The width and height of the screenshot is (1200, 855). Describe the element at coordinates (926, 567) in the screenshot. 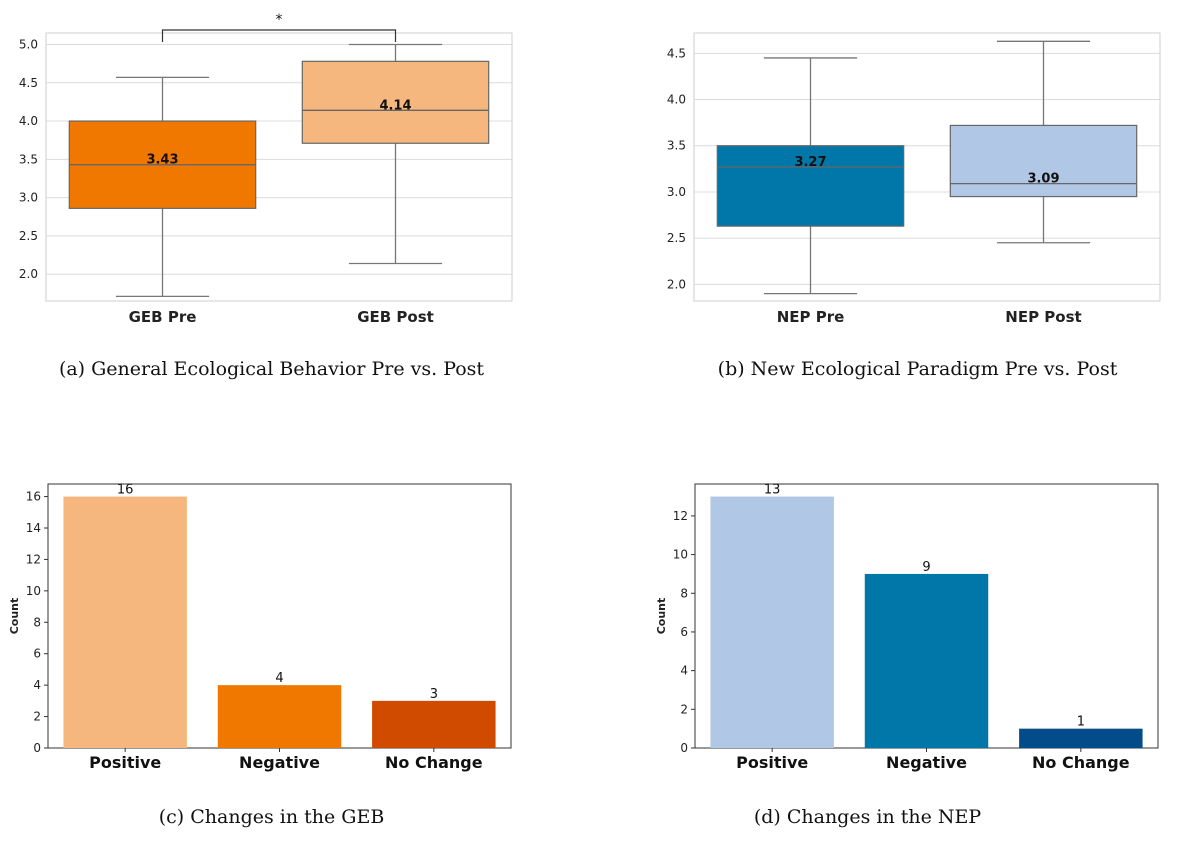

I see `bar-value-label: 9` at that location.